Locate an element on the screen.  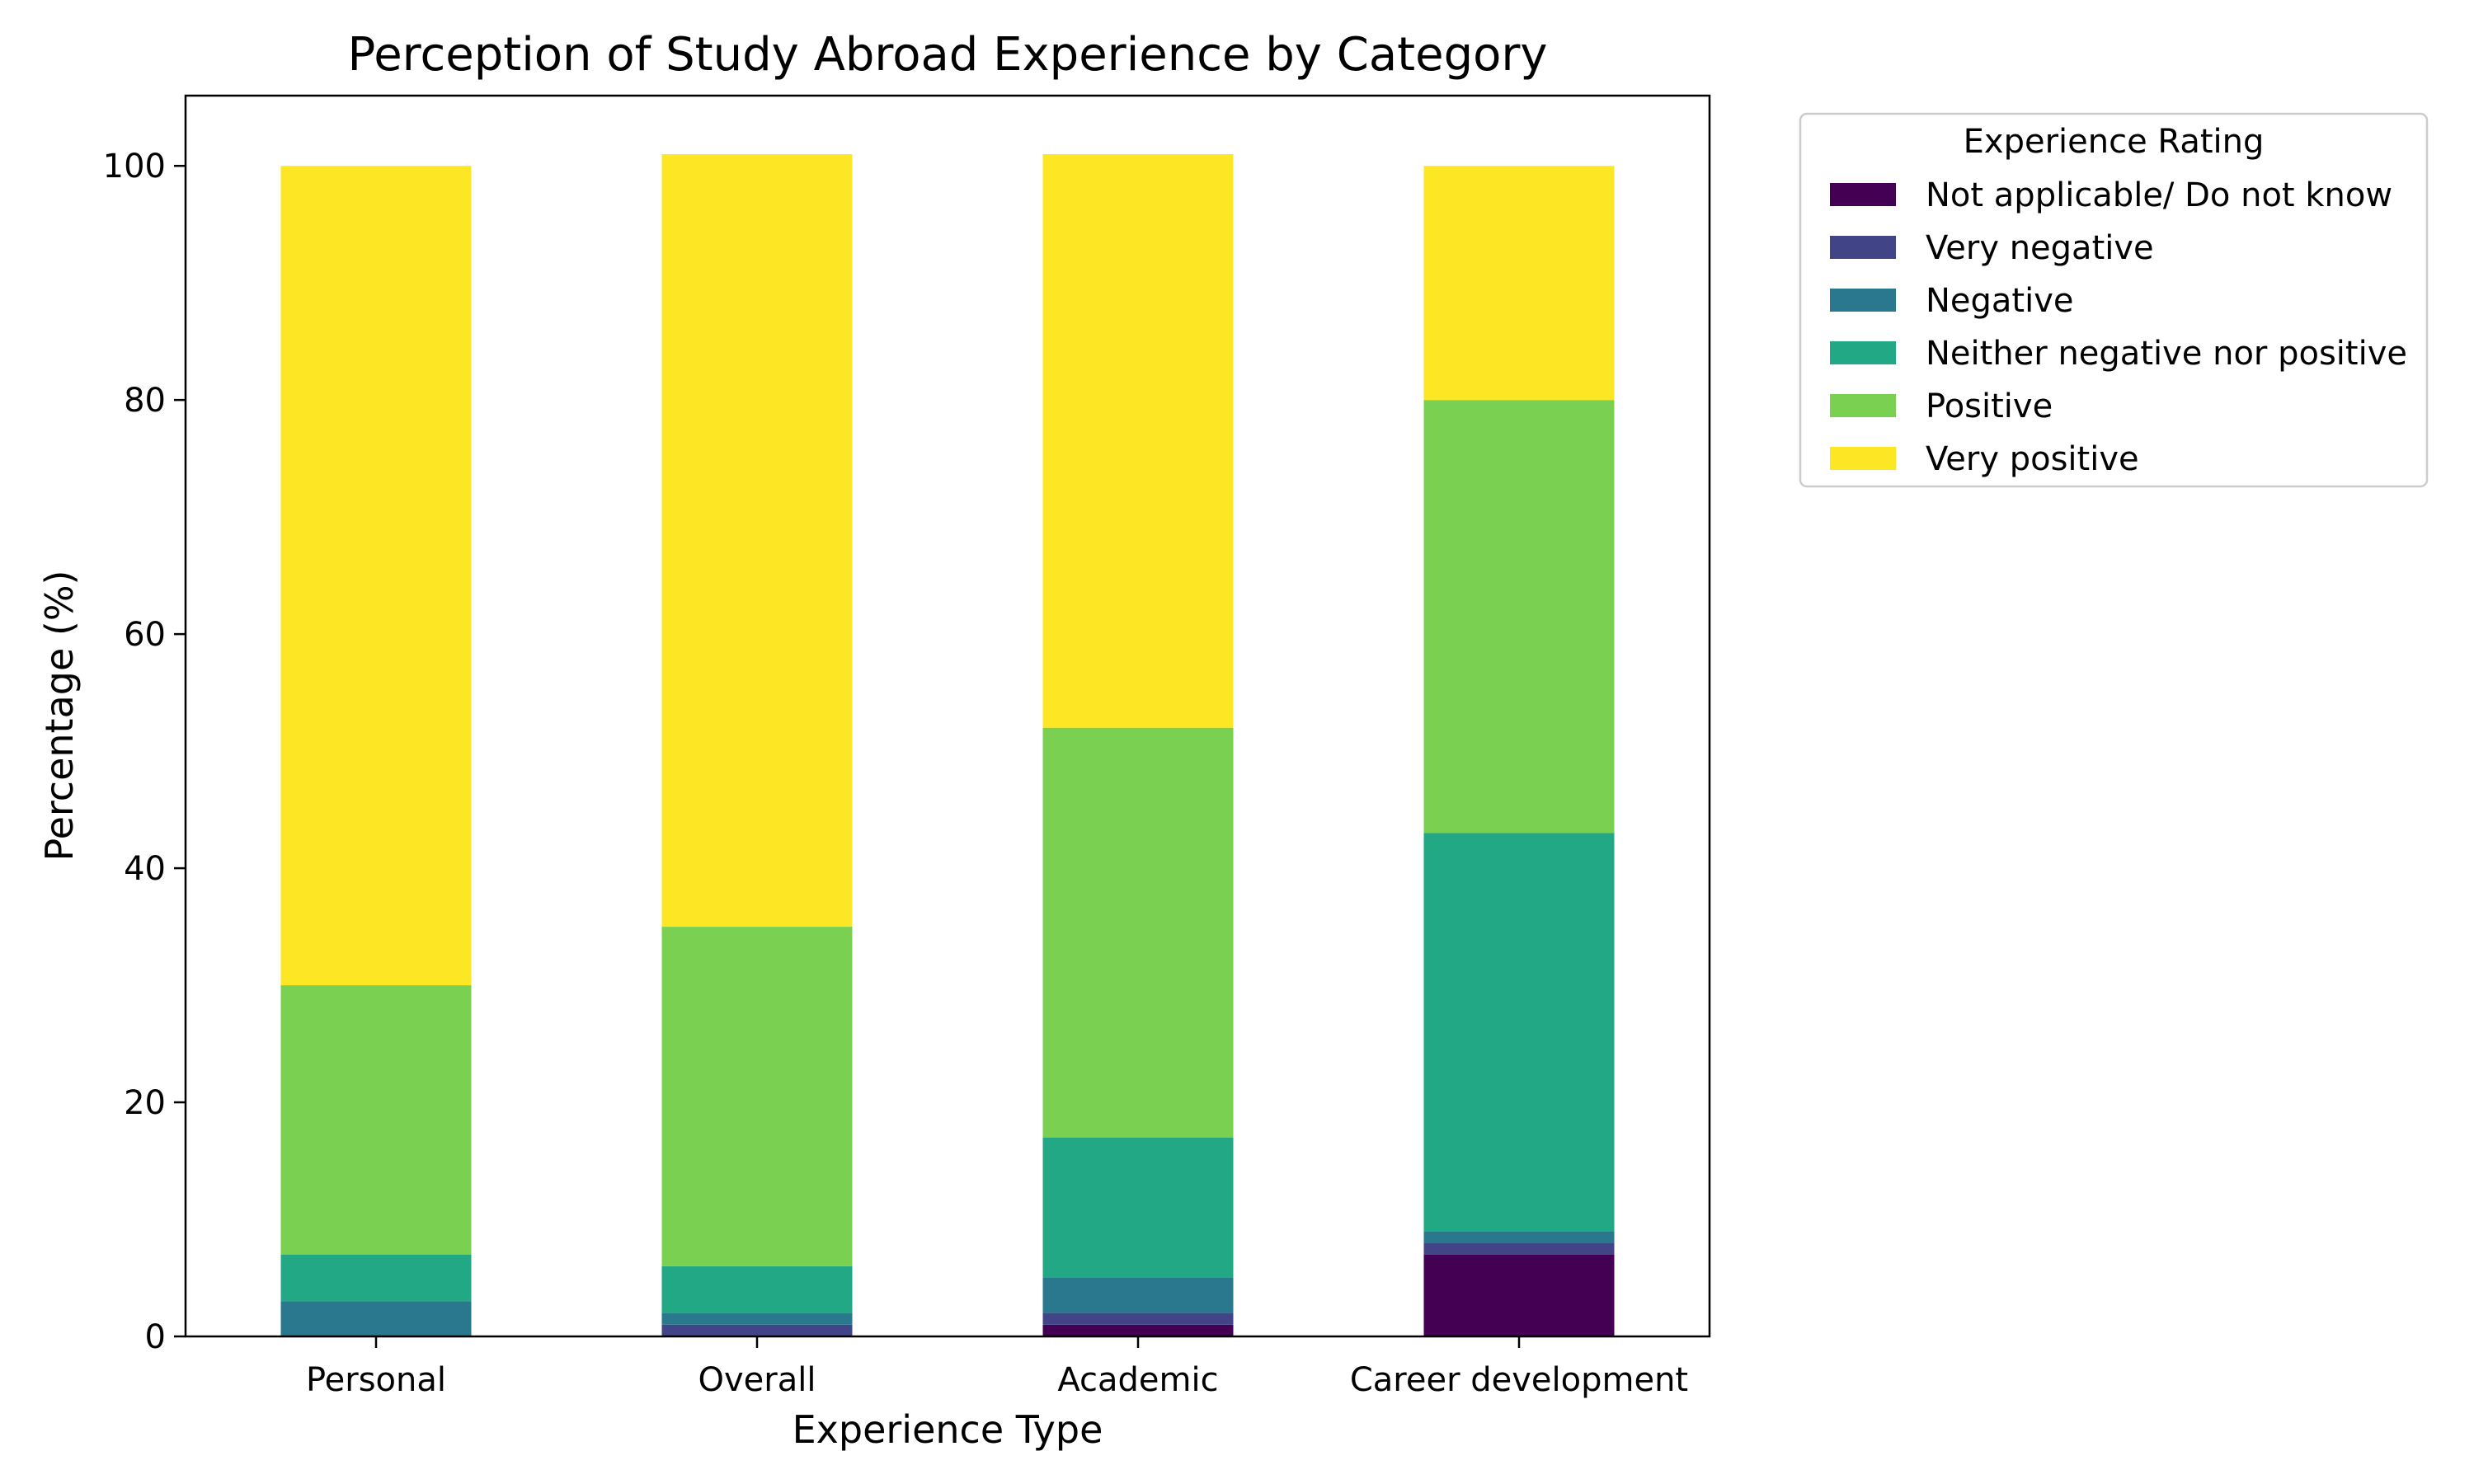
x-axis-label: Experience Type is located at coordinates (948, 1429).